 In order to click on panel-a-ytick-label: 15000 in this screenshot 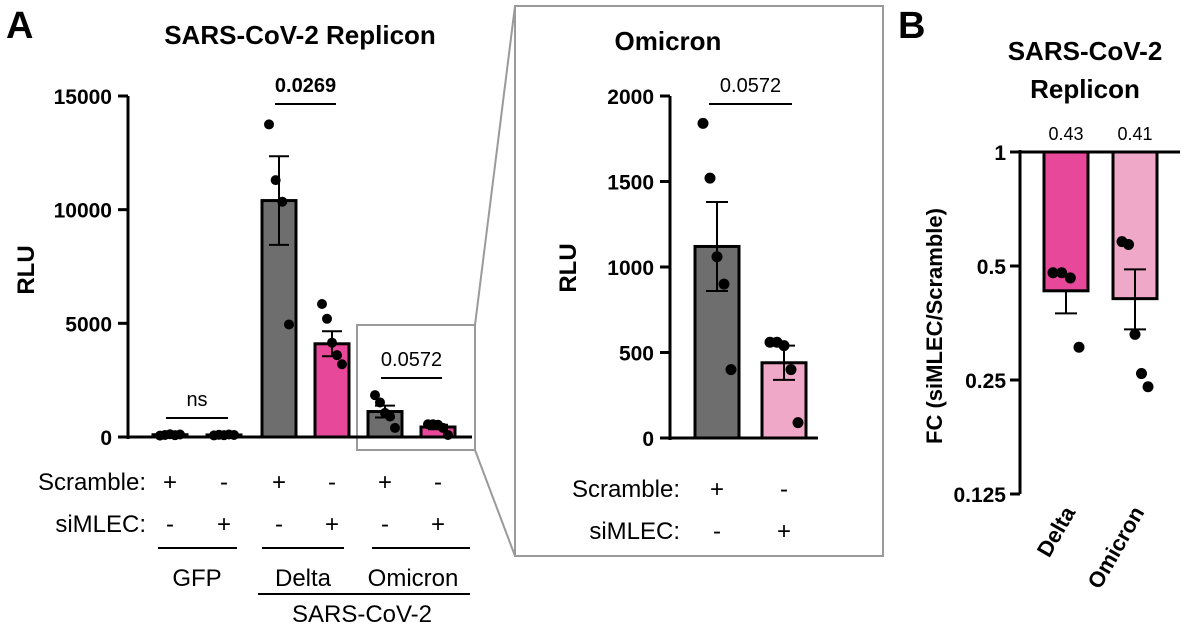, I will do `click(83, 97)`.